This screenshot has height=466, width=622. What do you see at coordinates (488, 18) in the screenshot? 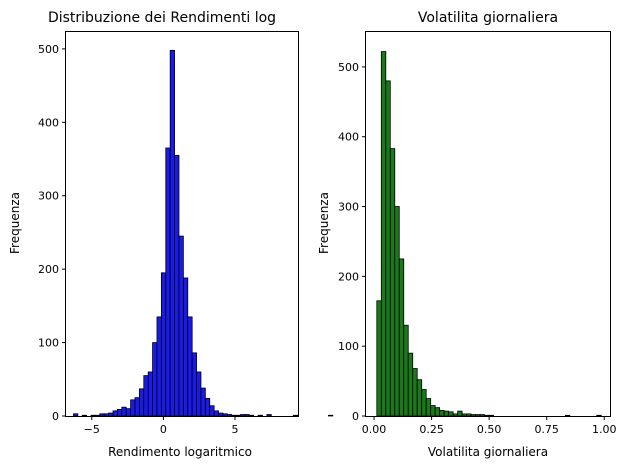
I see `chart-title: Volatilita giornaliera` at bounding box center [488, 18].